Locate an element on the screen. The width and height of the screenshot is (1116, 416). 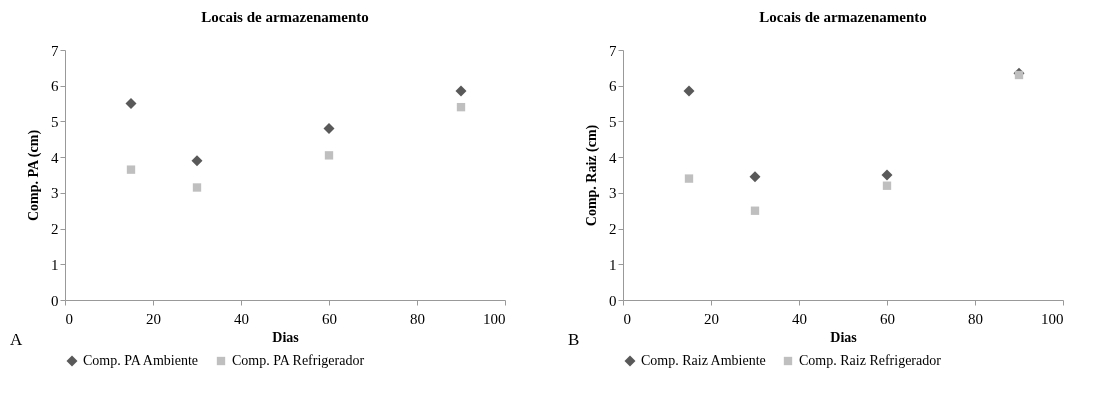
text: B is located at coordinates (574, 339).